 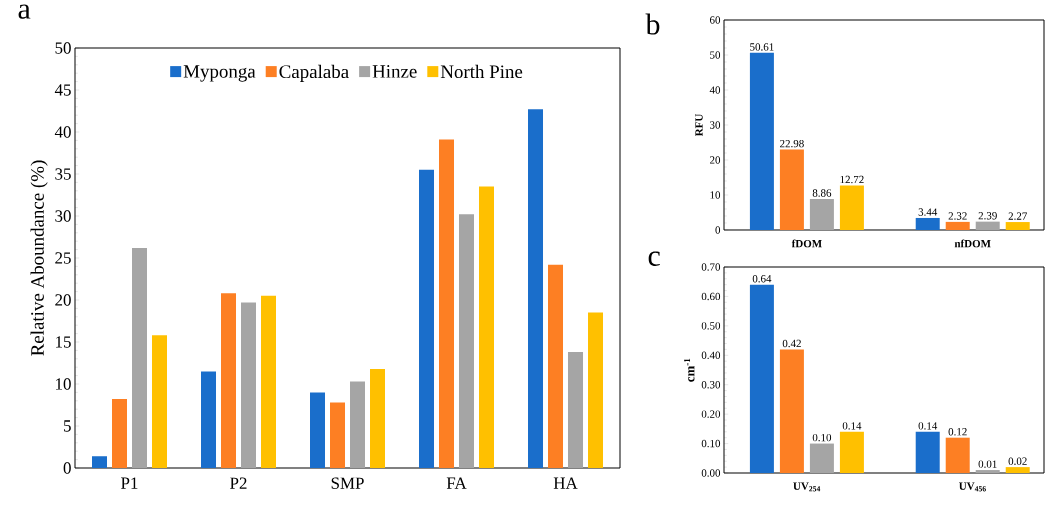 What do you see at coordinates (792, 143) in the screenshot?
I see `data-label: 22.98` at bounding box center [792, 143].